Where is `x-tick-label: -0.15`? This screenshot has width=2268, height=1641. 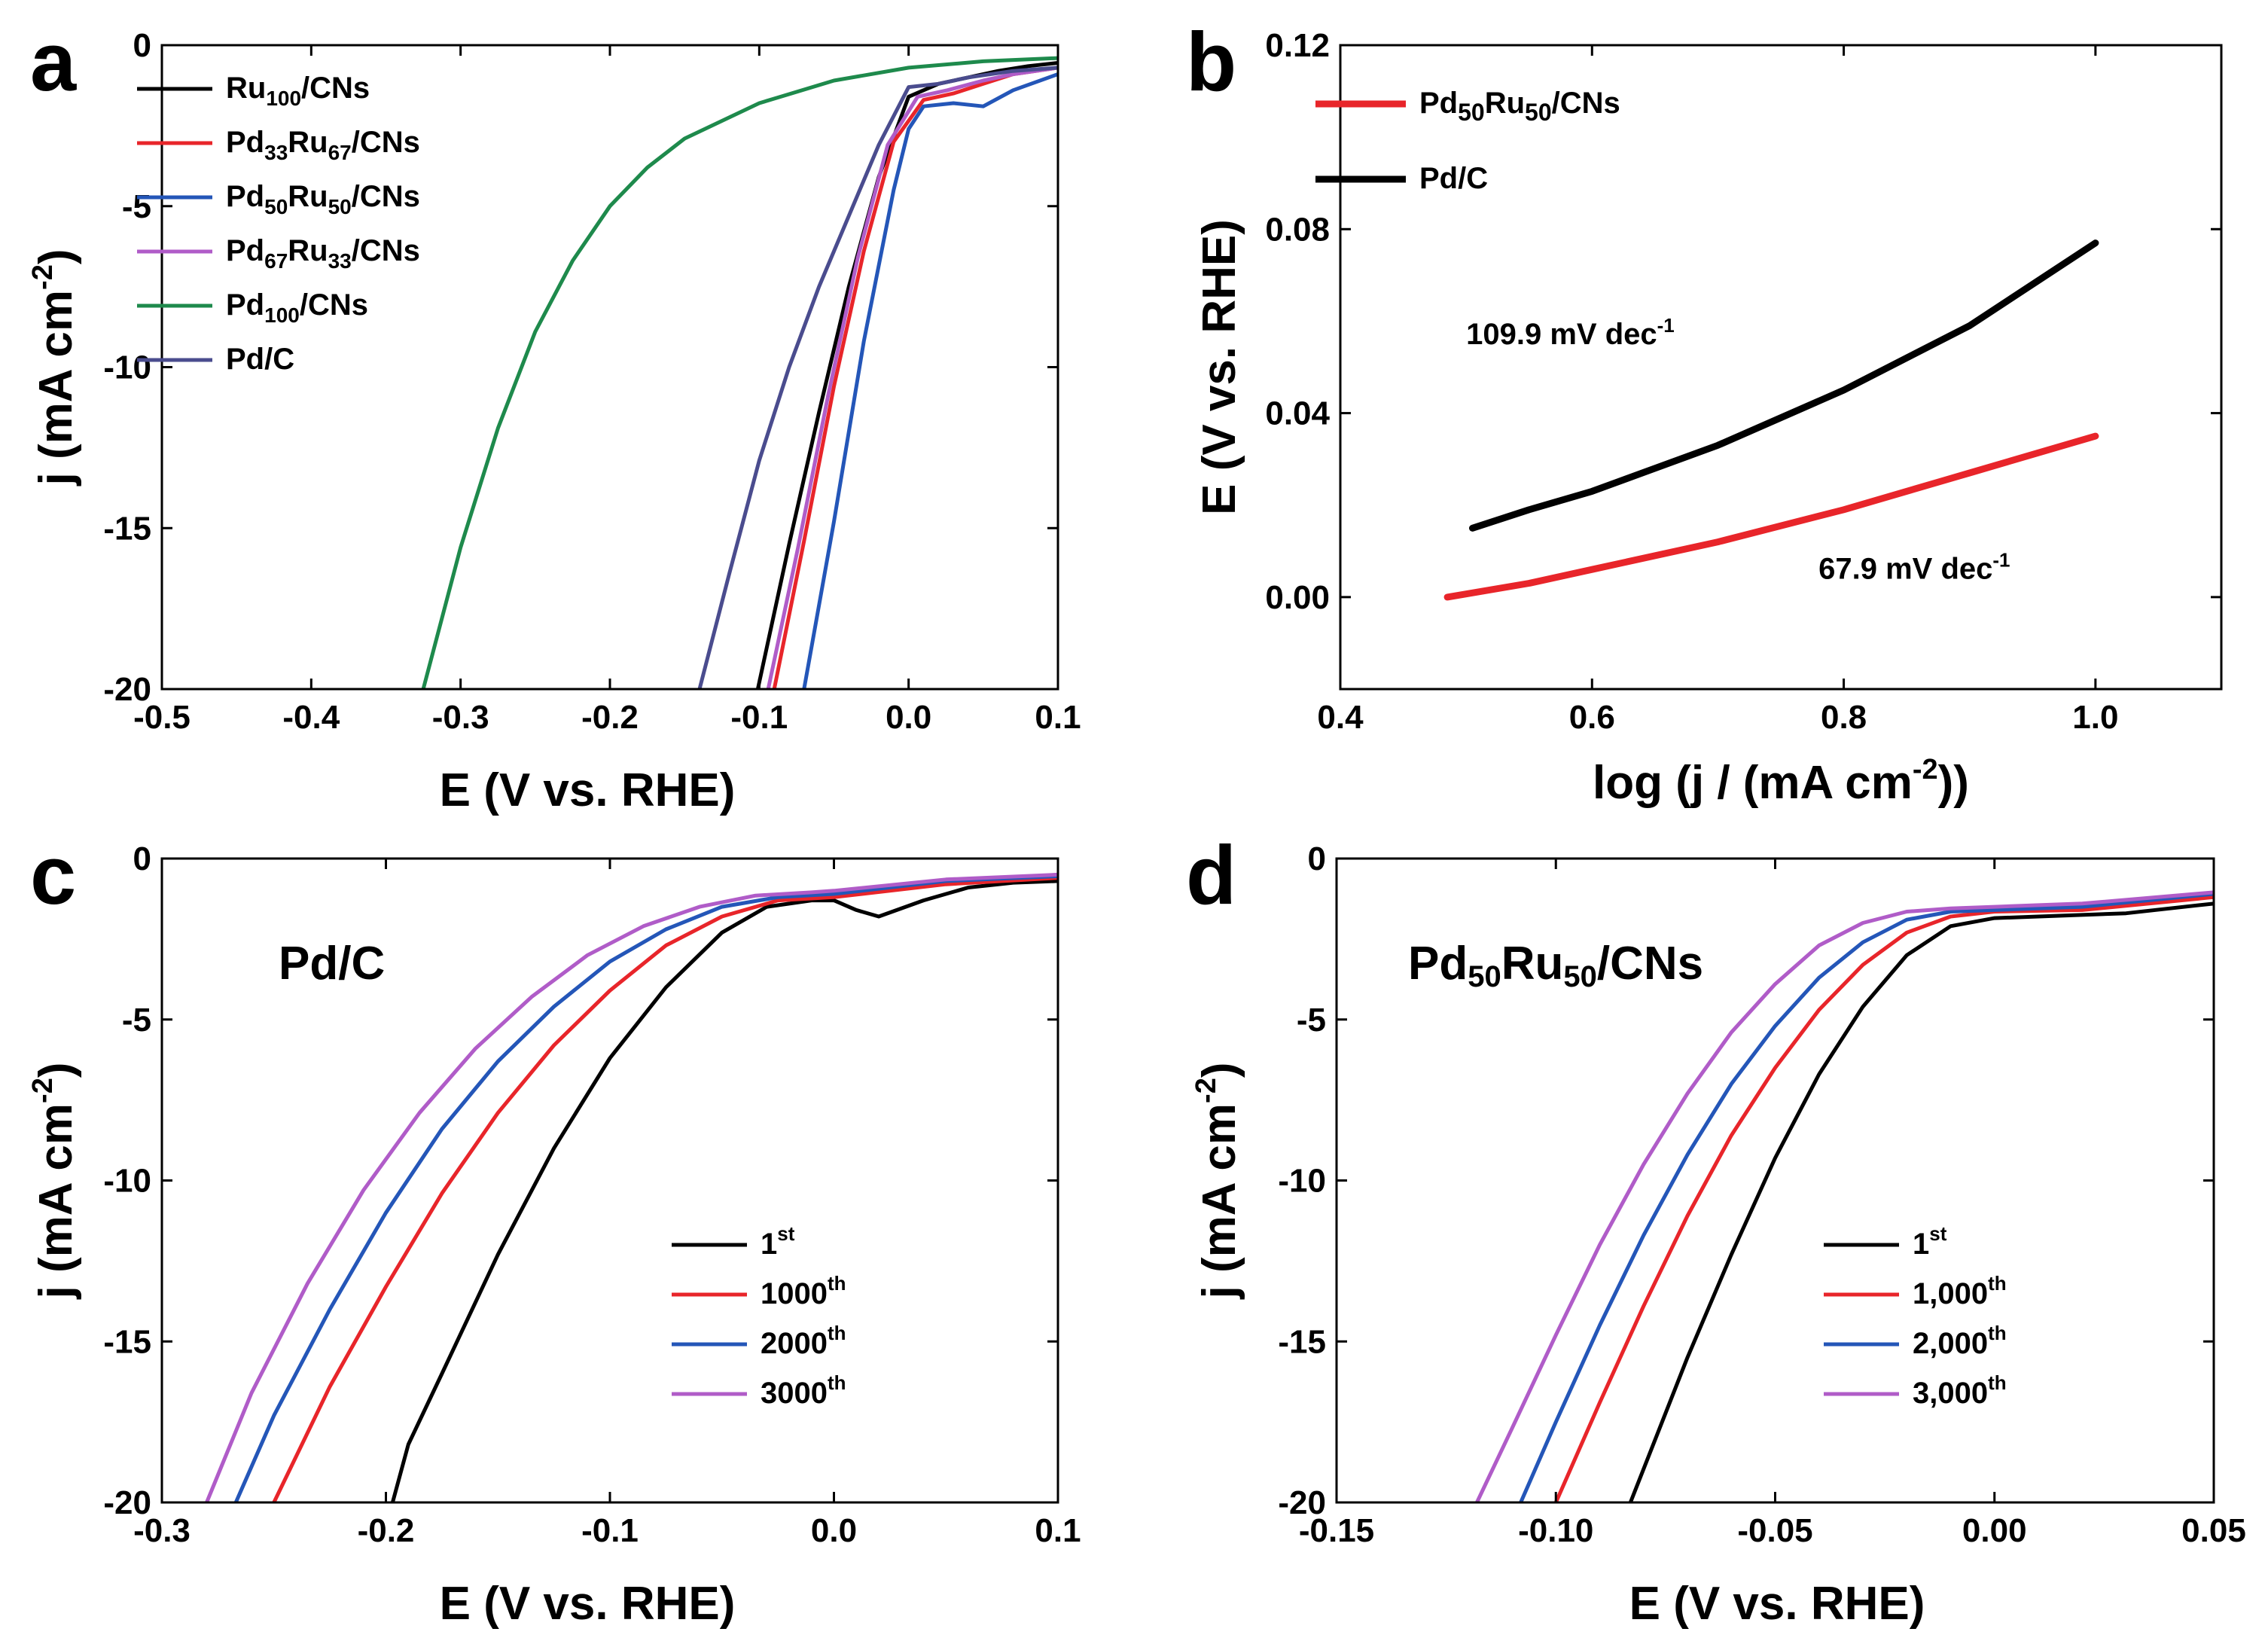 x-tick-label: -0.15 is located at coordinates (1336, 1530).